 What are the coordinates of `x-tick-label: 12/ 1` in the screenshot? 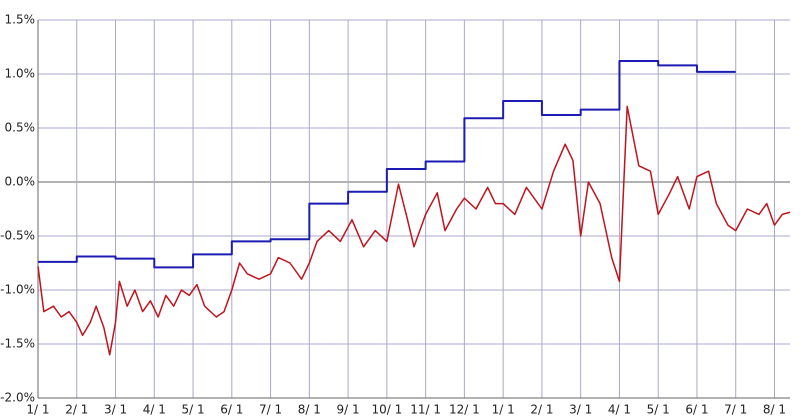 It's located at (464, 410).